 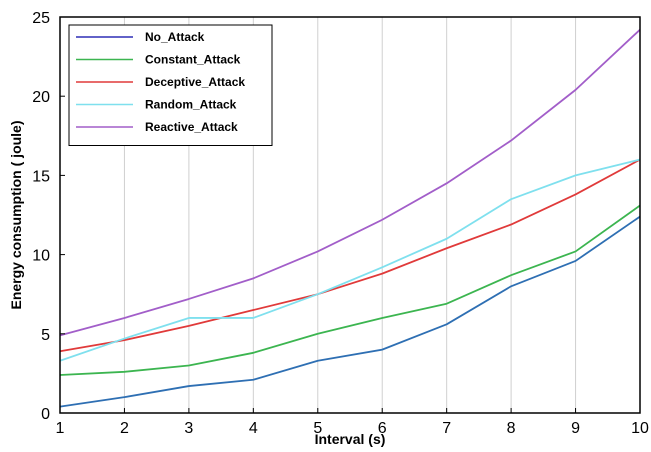 I want to click on legend-label: Random_Attack, so click(x=191, y=105).